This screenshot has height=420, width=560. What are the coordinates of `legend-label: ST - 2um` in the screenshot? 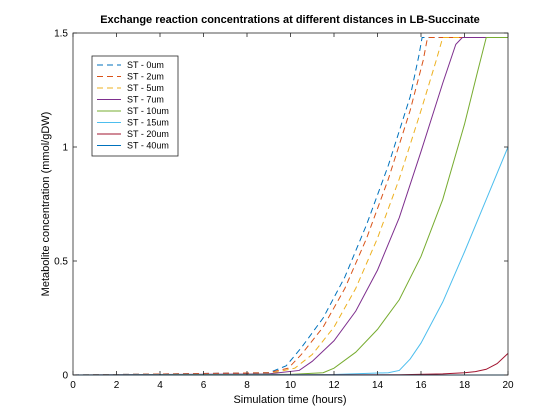 It's located at (145, 77).